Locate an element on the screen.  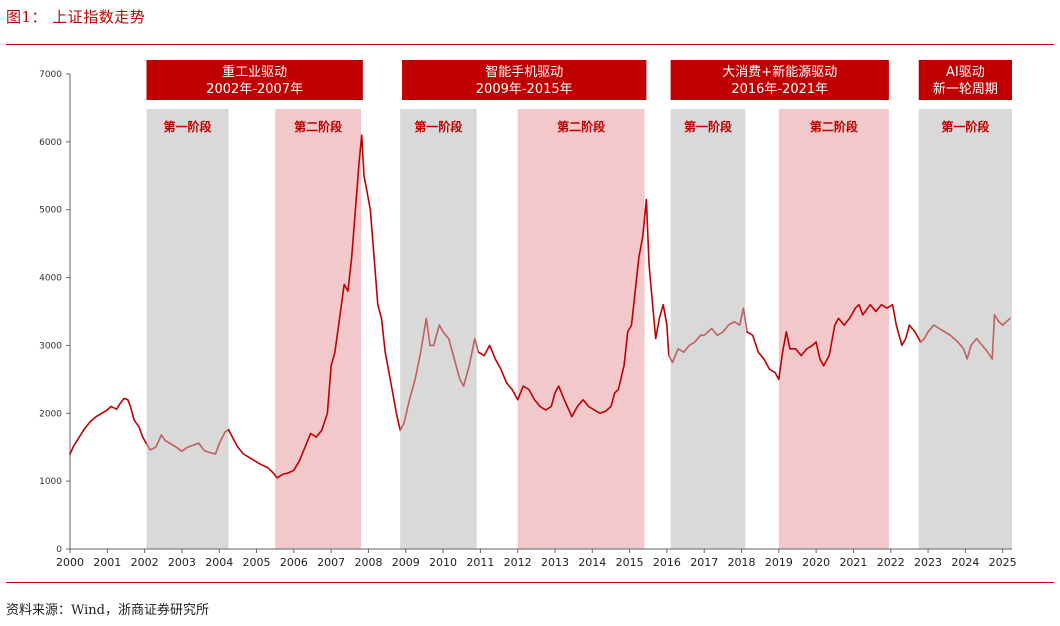
phase-label-4: 第一阶段 is located at coordinates (708, 126).